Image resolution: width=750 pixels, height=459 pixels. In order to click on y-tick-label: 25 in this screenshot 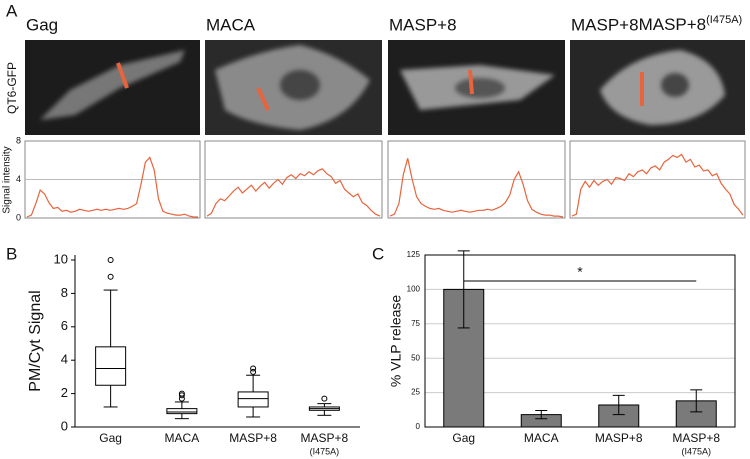, I will do `click(415, 392)`.